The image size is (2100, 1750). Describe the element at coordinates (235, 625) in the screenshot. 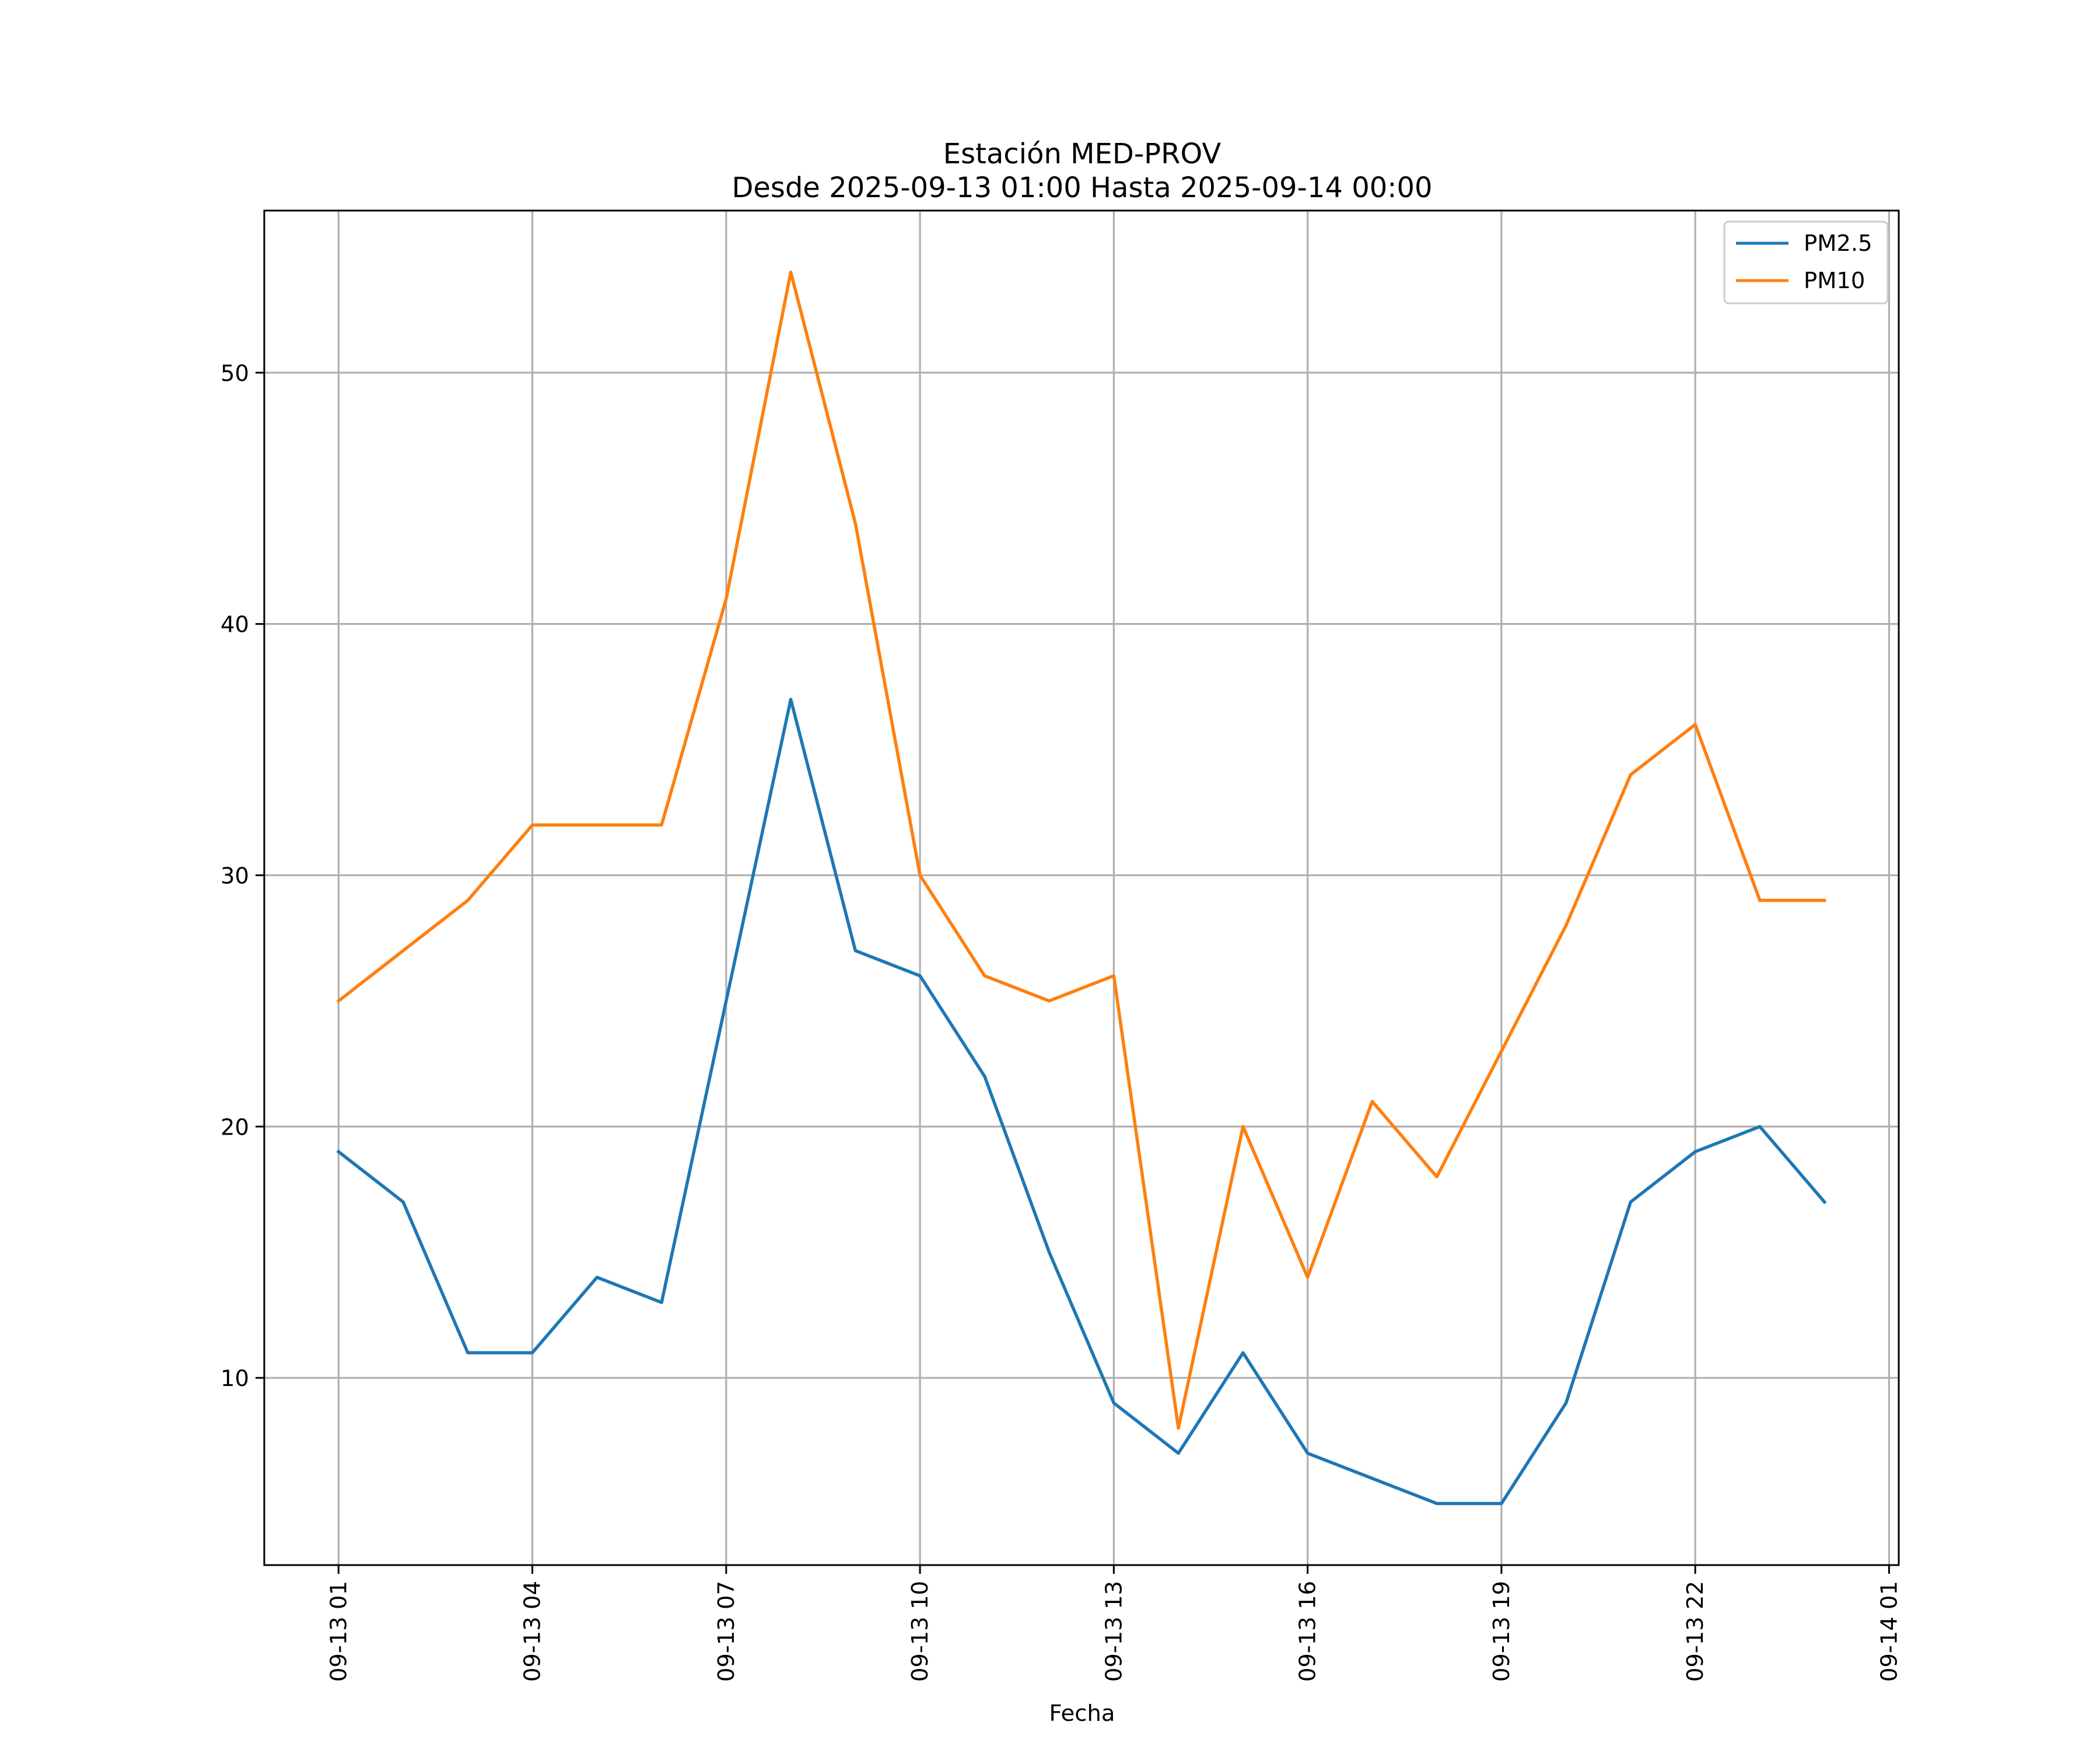

I see `y-tick-label: 40` at that location.